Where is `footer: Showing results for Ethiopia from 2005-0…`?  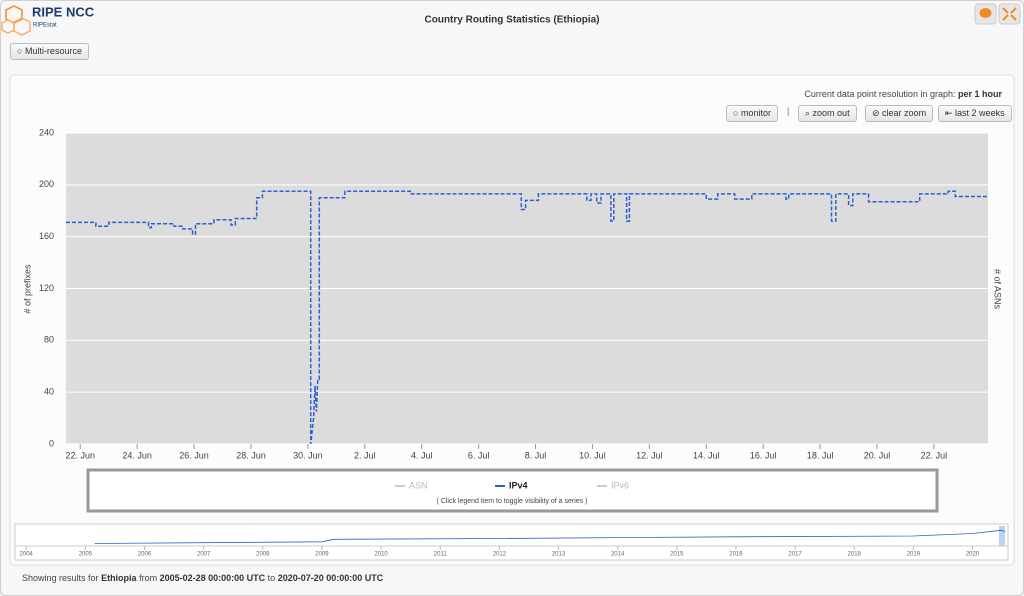 footer: Showing results for Ethiopia from 2005-0… is located at coordinates (202, 578).